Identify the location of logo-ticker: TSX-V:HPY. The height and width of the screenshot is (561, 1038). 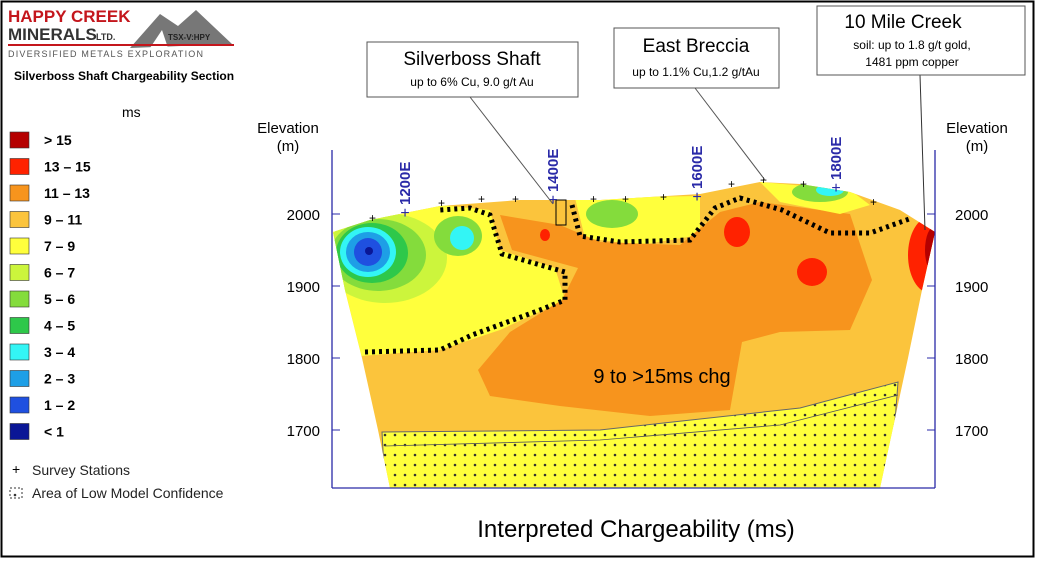
(189, 37).